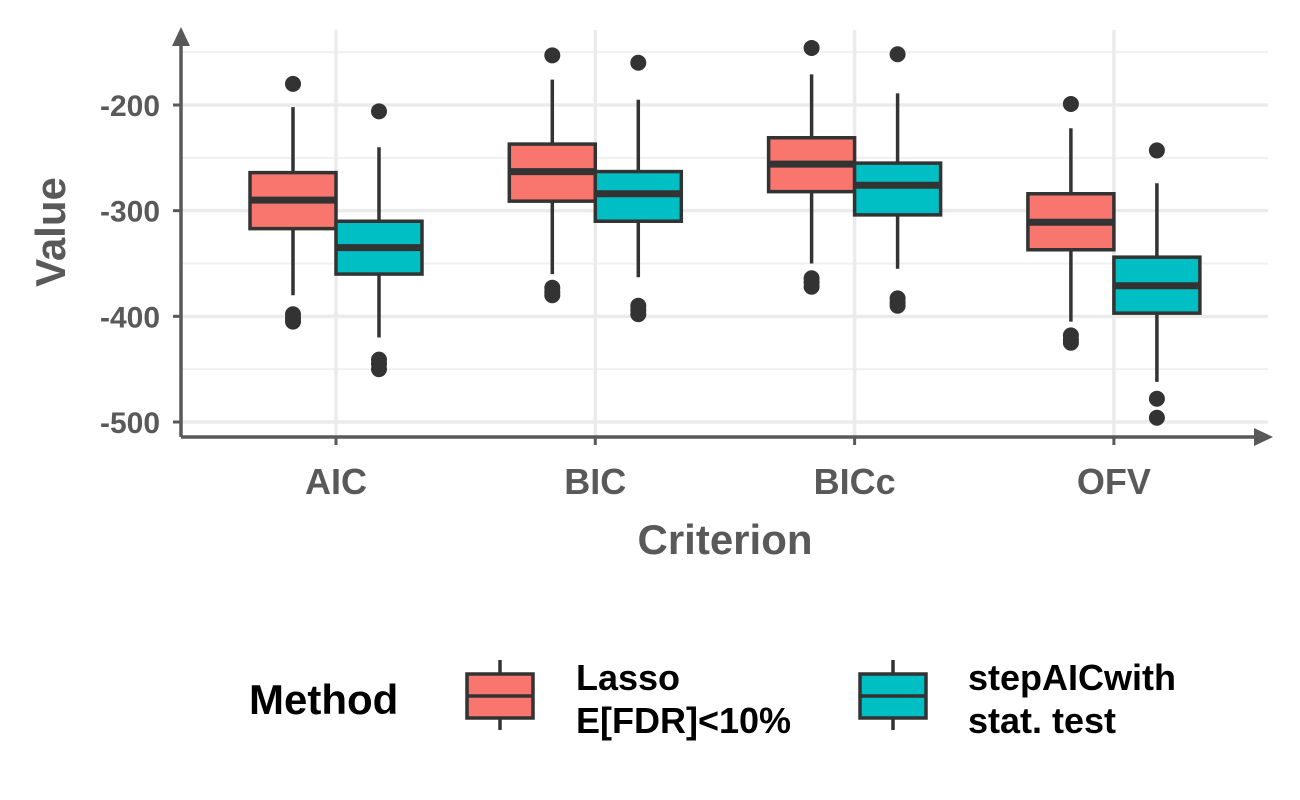  What do you see at coordinates (336, 481) in the screenshot?
I see `x-tick-label: AIC` at bounding box center [336, 481].